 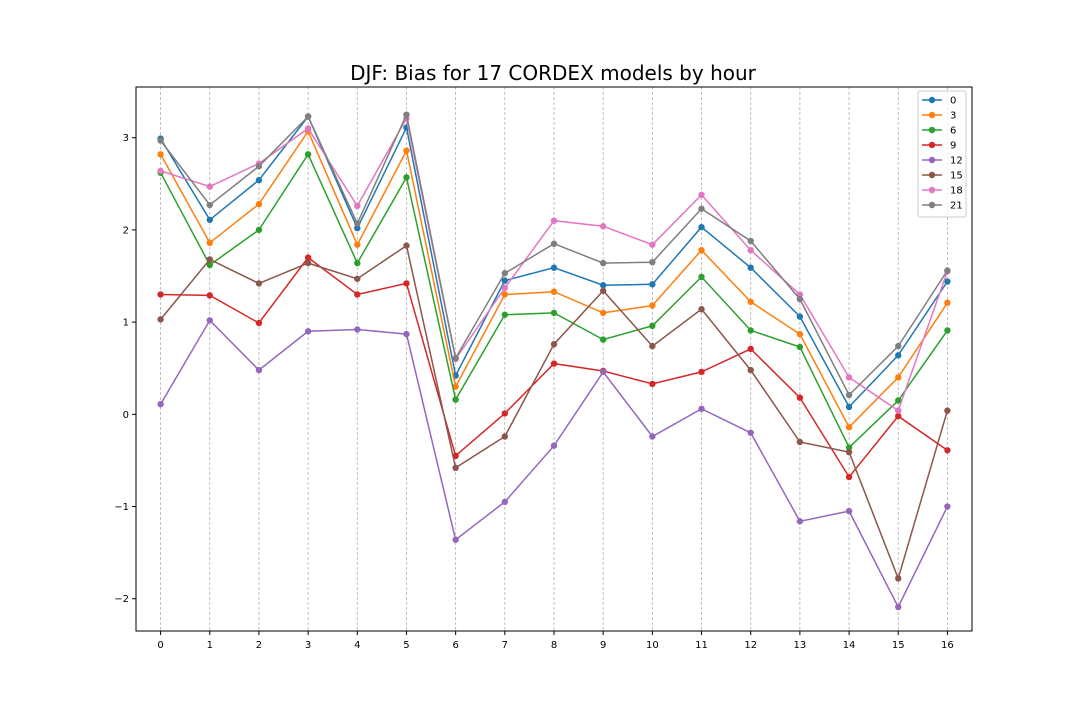 I want to click on x-tick-label: 11, so click(x=701, y=645).